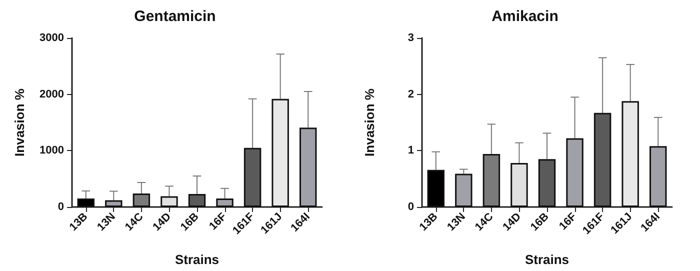 Image resolution: width=700 pixels, height=271 pixels. Describe the element at coordinates (411, 38) in the screenshot. I see `y-tick-label: 3` at that location.